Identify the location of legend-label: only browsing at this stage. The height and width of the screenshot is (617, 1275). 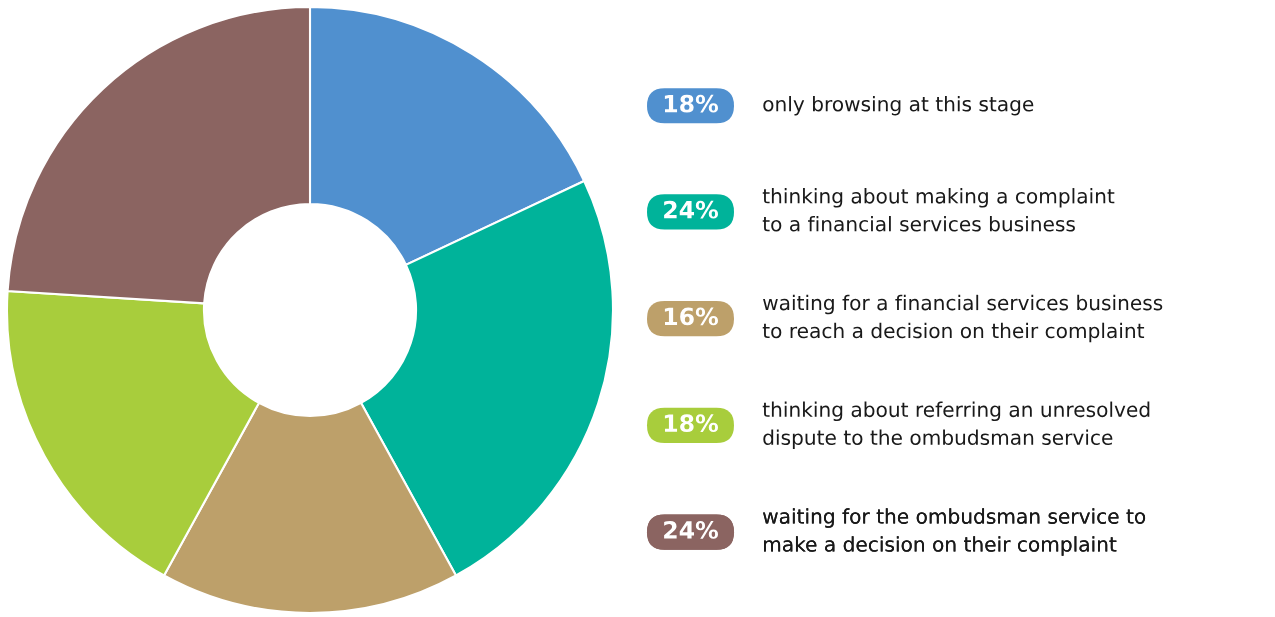
(898, 105).